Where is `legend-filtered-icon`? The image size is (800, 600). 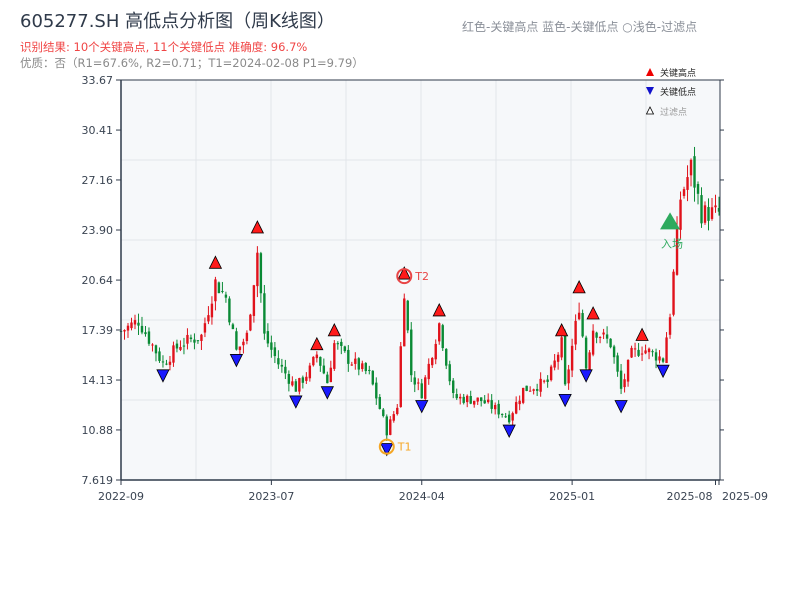
legend-filtered-icon is located at coordinates (650, 110).